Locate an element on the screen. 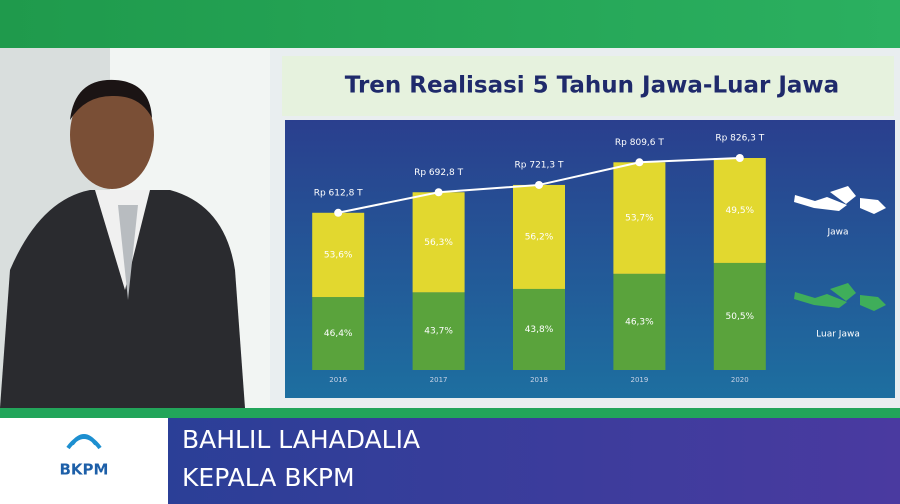 The width and height of the screenshot is (900, 504). x-tick-label: 2018 is located at coordinates (539, 380).